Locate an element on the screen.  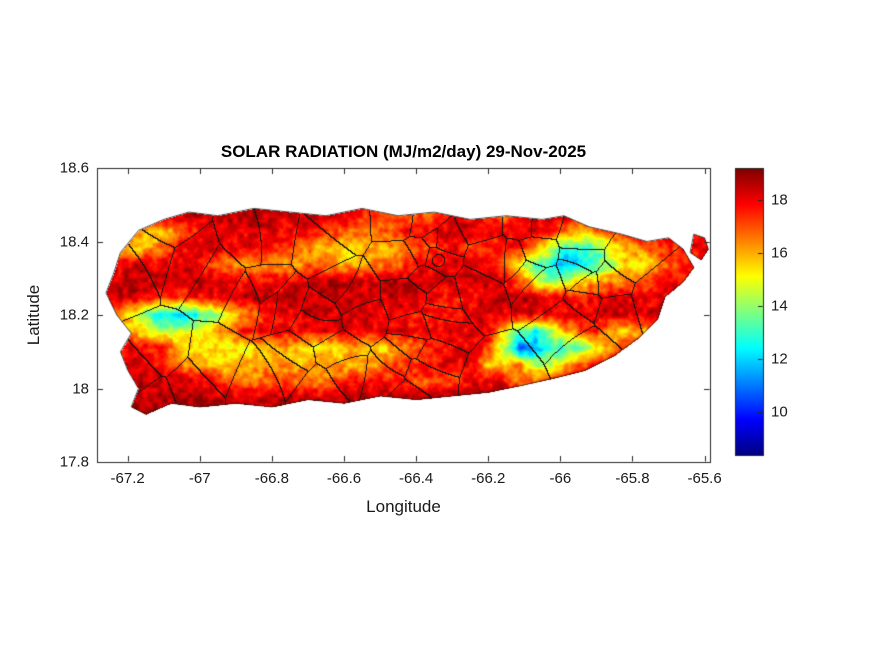
colorbar-tick-label: 18 is located at coordinates (779, 200).